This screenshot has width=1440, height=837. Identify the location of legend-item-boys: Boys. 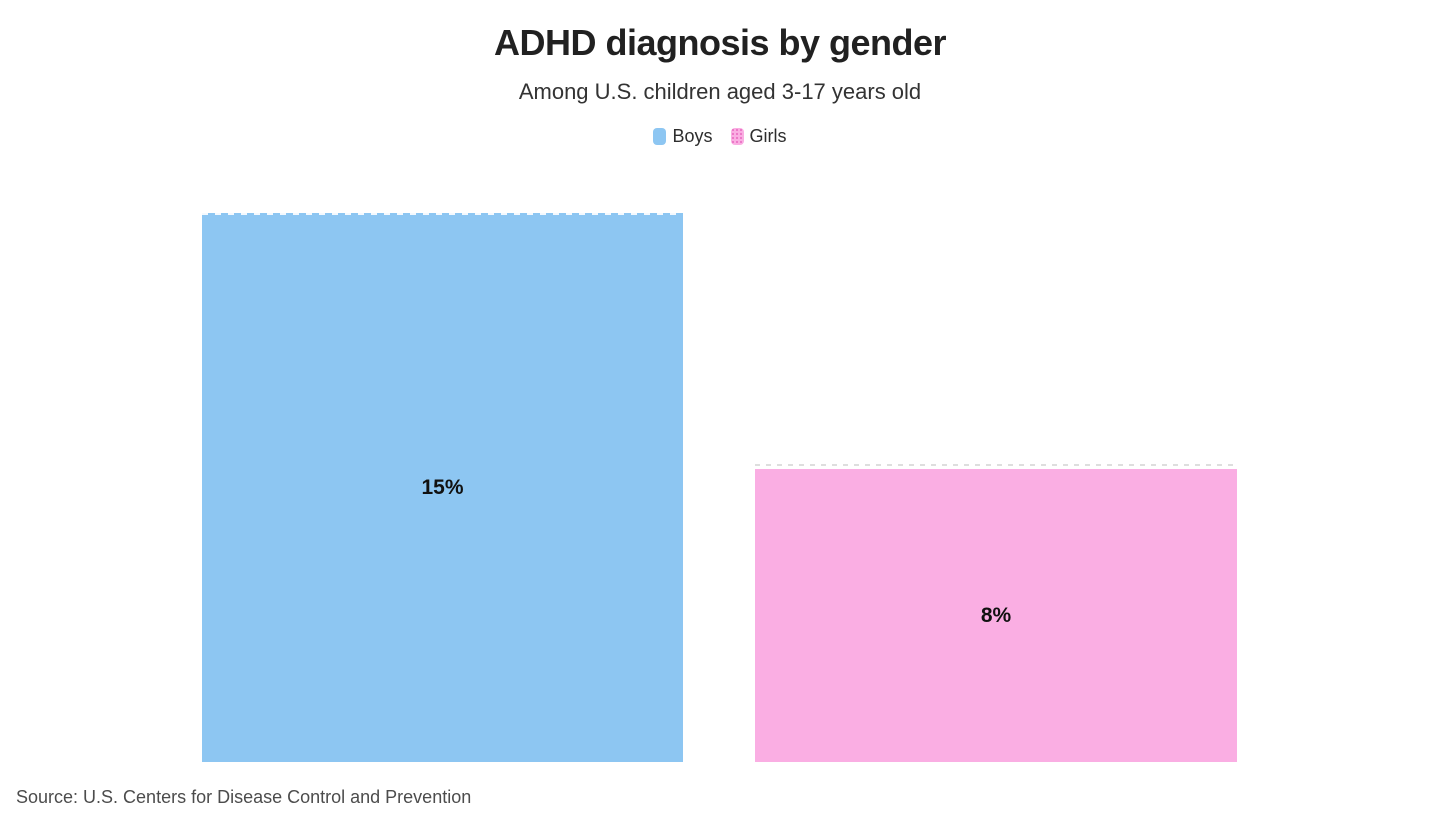
(683, 136).